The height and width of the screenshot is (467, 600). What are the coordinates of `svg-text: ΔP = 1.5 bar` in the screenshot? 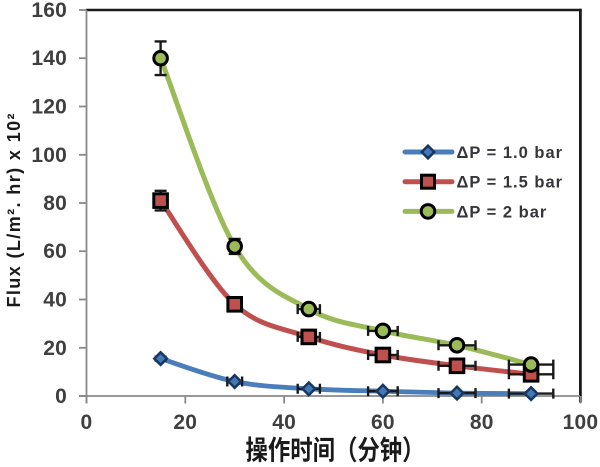 It's located at (510, 183).